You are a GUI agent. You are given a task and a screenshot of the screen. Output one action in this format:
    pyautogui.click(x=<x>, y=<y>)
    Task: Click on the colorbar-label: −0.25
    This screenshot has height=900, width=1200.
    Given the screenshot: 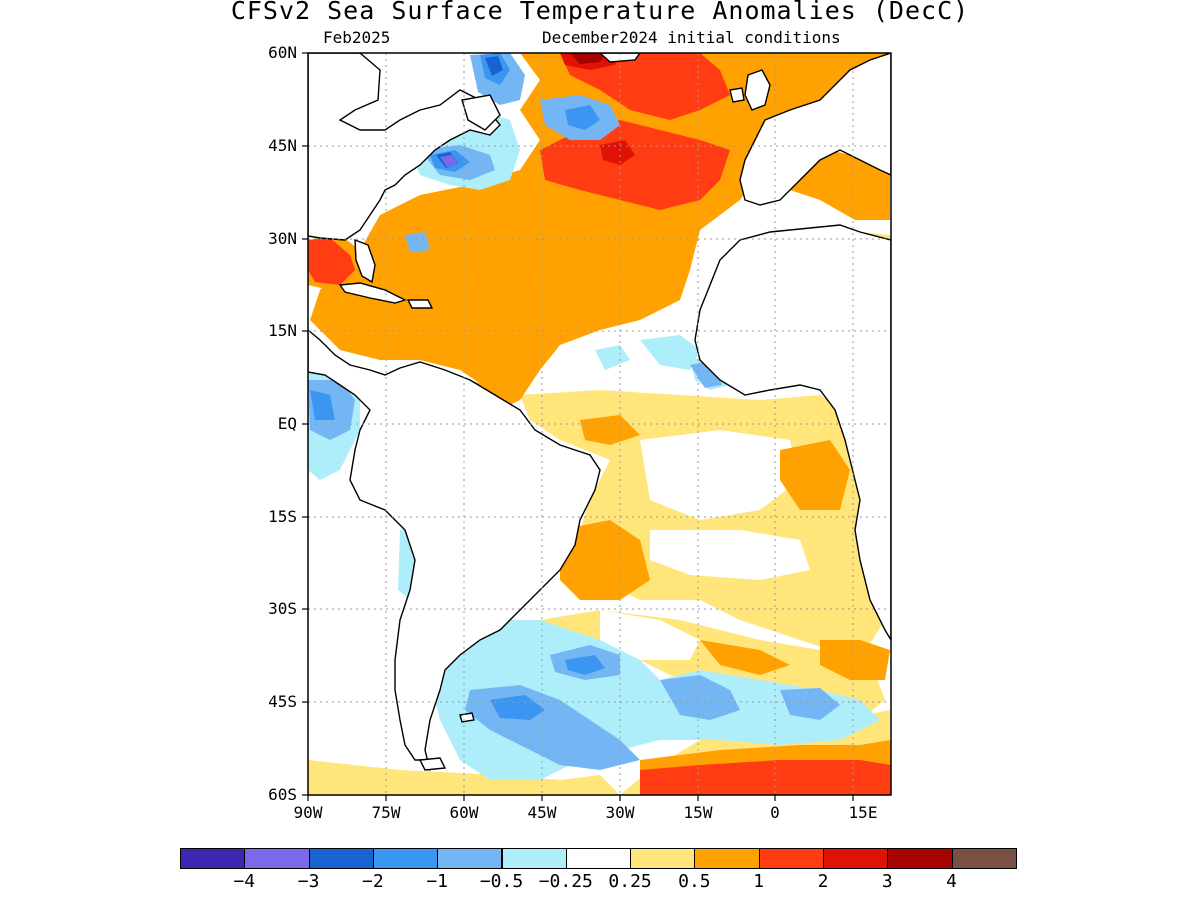 What is the action you would take?
    pyautogui.click(x=565, y=881)
    